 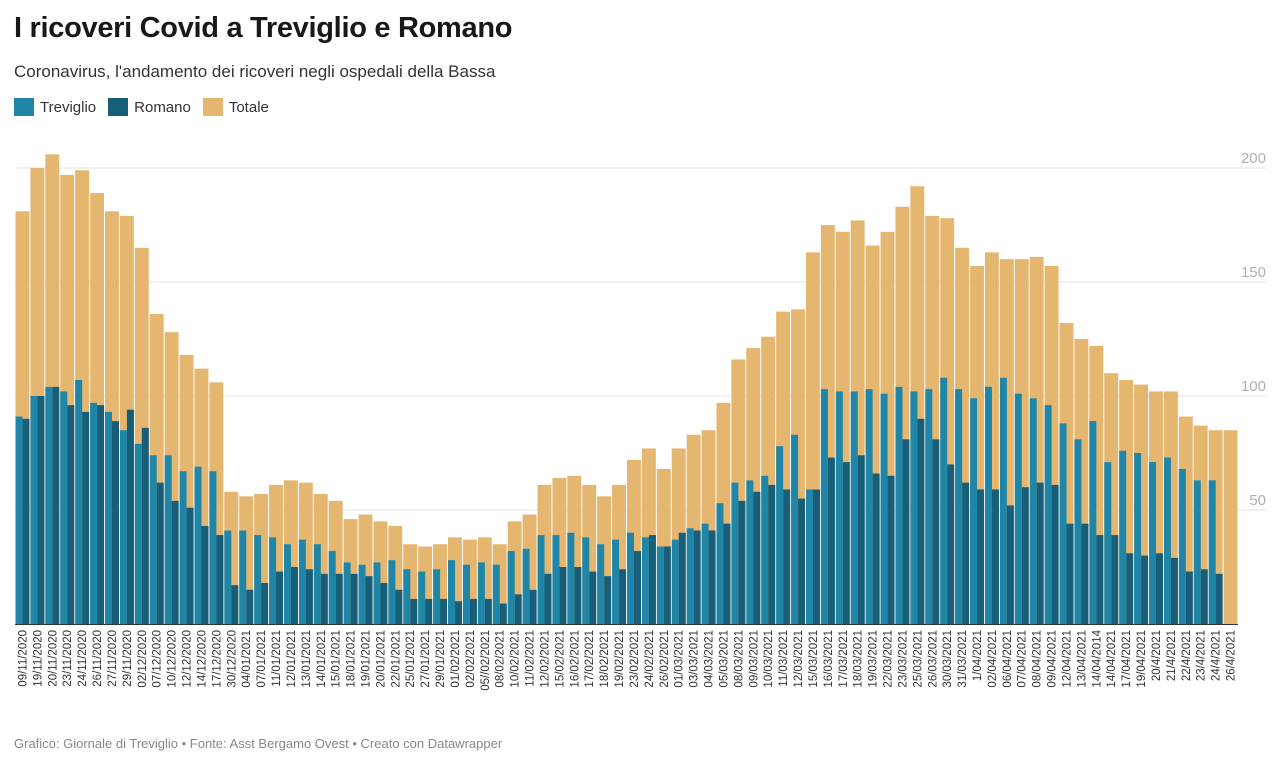 What do you see at coordinates (1142, 659) in the screenshot?
I see `x-tick-label-75: 19/04/2021` at bounding box center [1142, 659].